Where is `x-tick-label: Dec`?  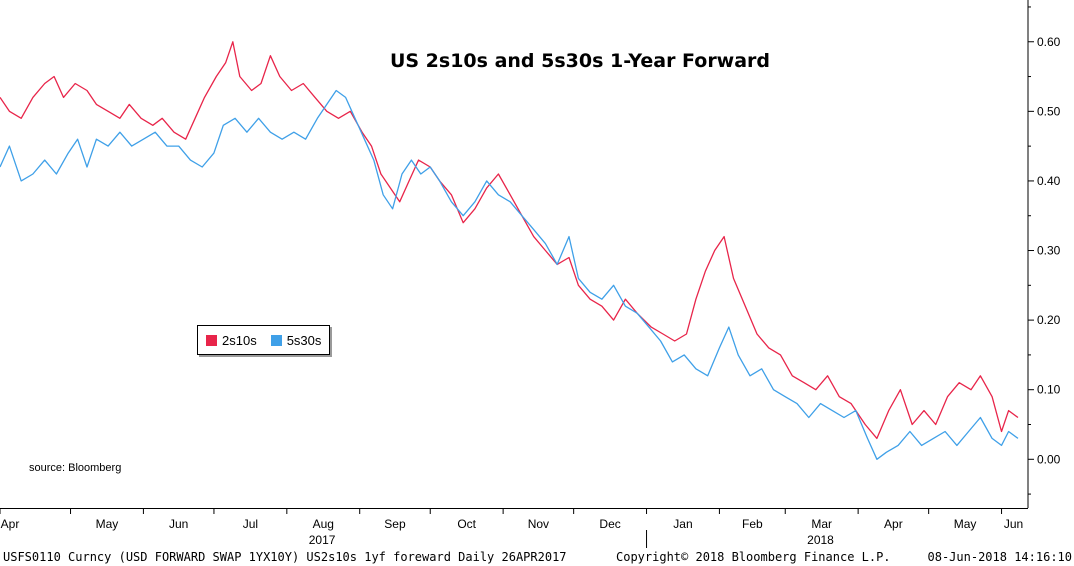
x-tick-label: Dec is located at coordinates (609, 524).